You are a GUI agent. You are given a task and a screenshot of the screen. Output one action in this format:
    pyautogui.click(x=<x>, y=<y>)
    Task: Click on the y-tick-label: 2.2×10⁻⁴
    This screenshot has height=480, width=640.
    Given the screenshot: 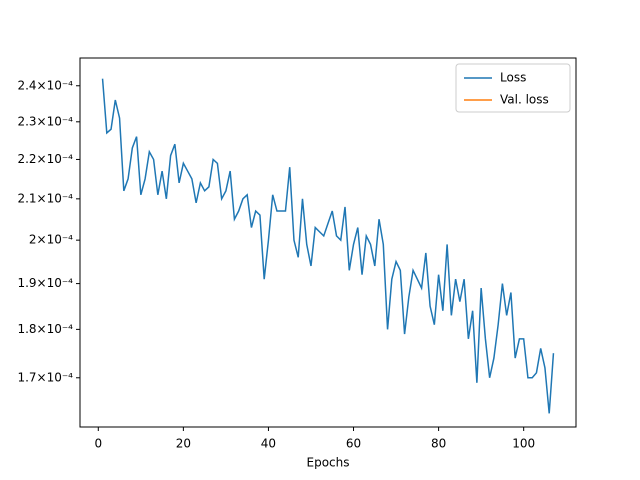 What is the action you would take?
    pyautogui.click(x=45, y=159)
    